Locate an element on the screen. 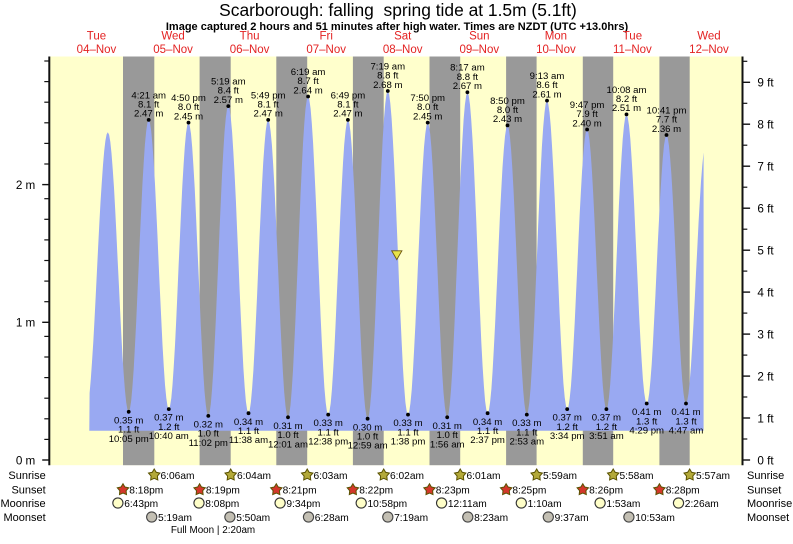  svg-text: Full Moon | 2:20am is located at coordinates (213, 530).